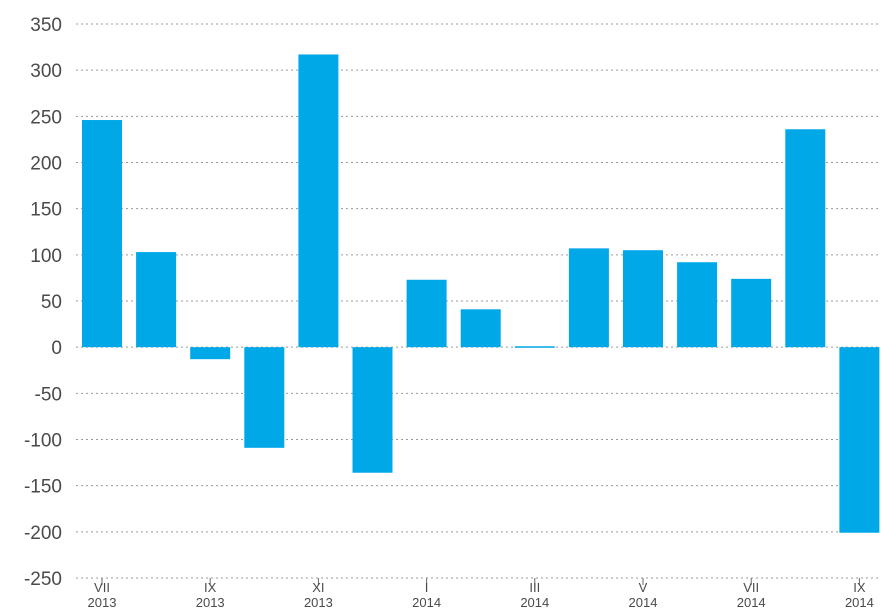  Describe the element at coordinates (43, 579) in the screenshot. I see `y-tick-label: -250` at that location.